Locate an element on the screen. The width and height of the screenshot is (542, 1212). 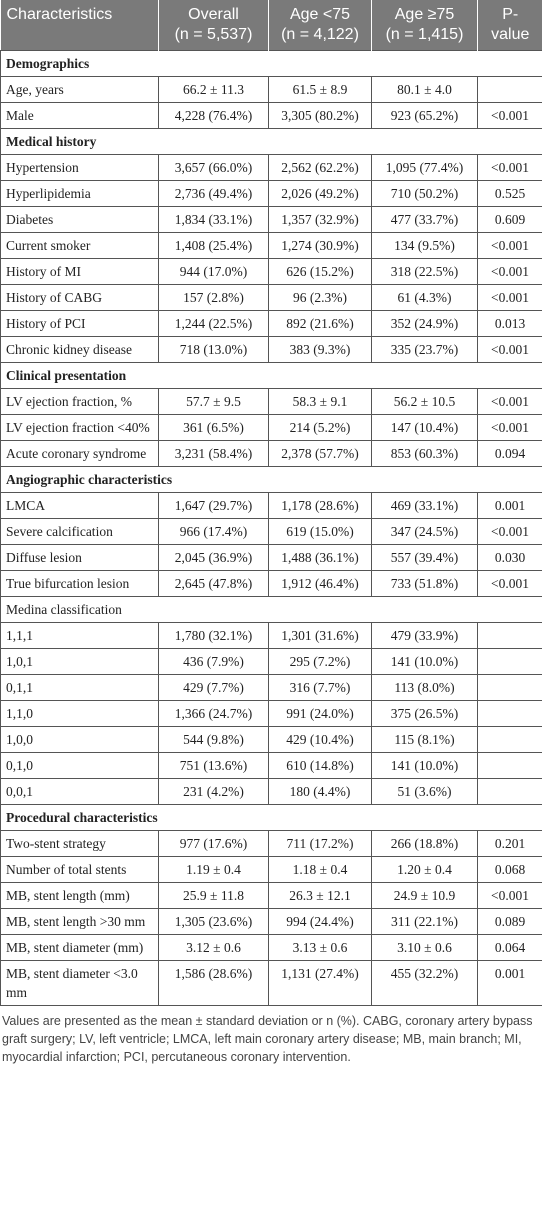
data-row: 1,0,1 436 (7.9%) 295 (7.2%) 141 (10.0%) is located at coordinates (271, 661).